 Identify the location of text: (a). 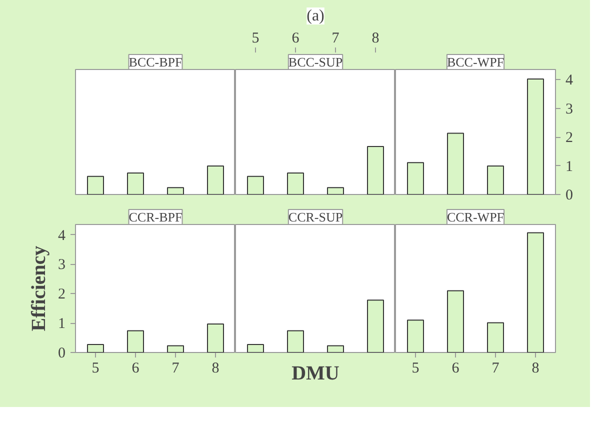
(315, 16).